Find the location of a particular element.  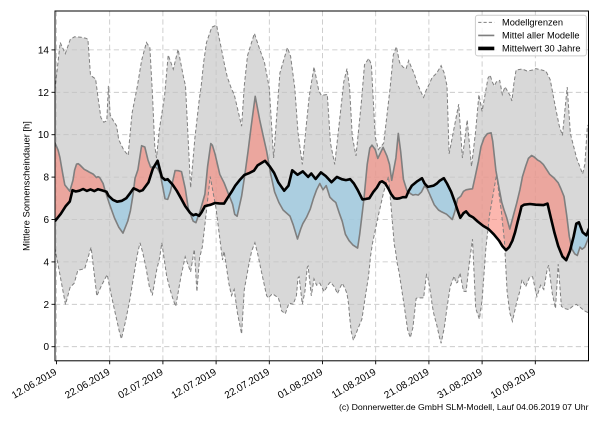

svg-text: 2 is located at coordinates (46, 305).